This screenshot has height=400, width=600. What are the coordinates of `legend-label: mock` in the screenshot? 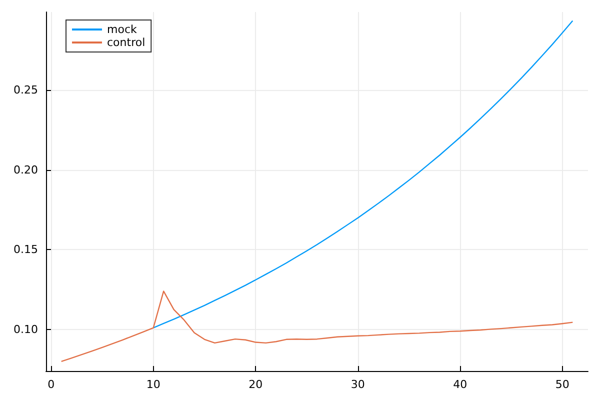 It's located at (122, 29).